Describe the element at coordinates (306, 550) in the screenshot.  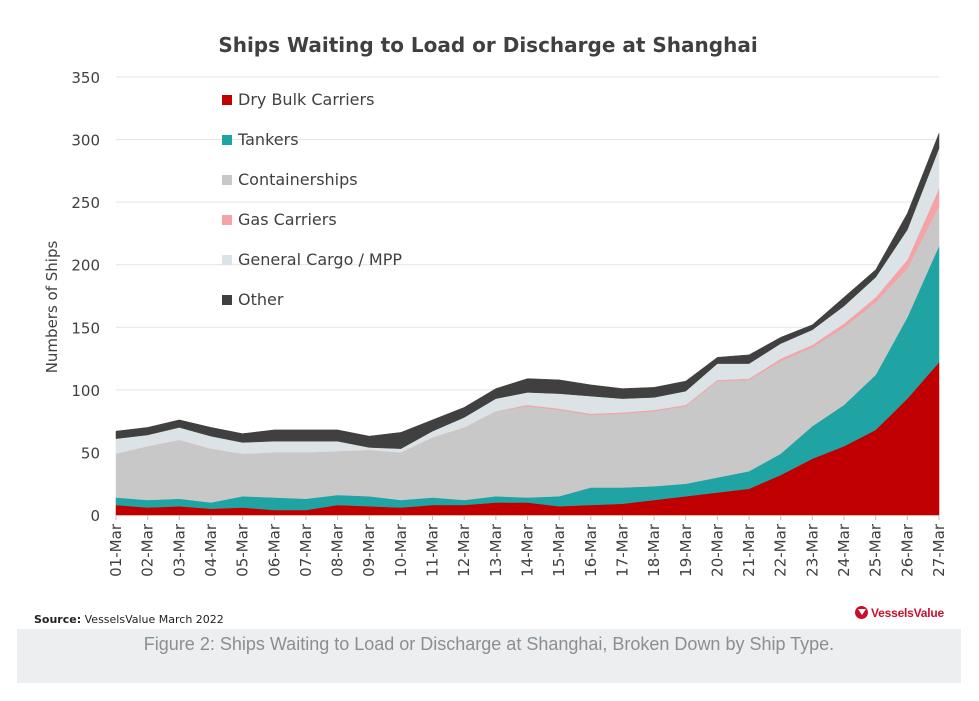
I see `x-tick-label: 07-Mar` at that location.